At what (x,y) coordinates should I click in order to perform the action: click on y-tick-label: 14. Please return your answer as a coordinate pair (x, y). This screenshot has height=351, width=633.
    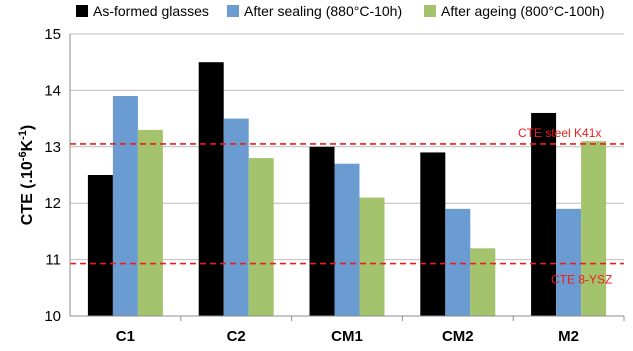
    Looking at the image, I should click on (52, 90).